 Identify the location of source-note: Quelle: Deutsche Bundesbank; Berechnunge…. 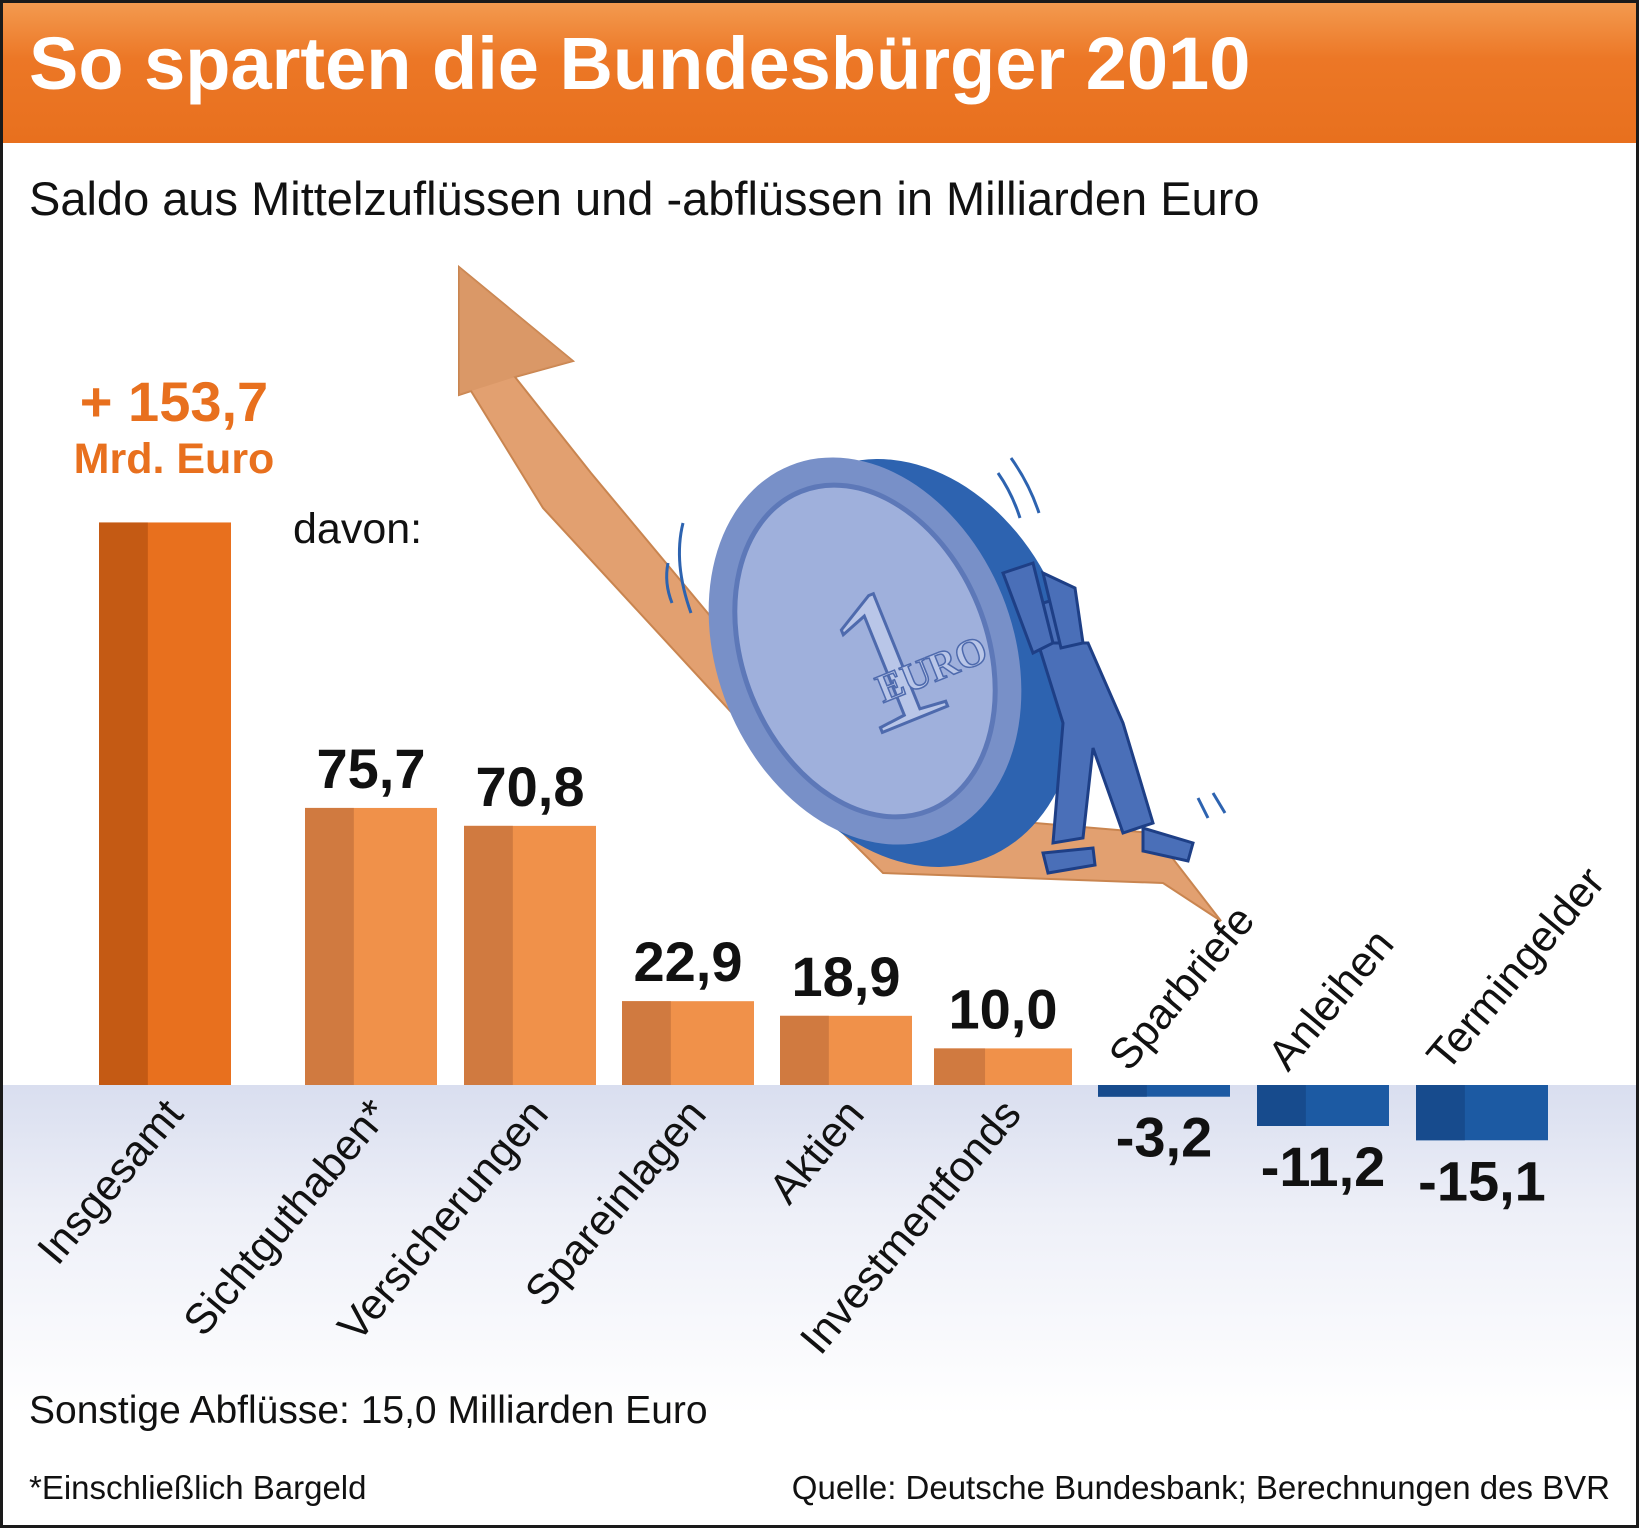
(1200, 1487).